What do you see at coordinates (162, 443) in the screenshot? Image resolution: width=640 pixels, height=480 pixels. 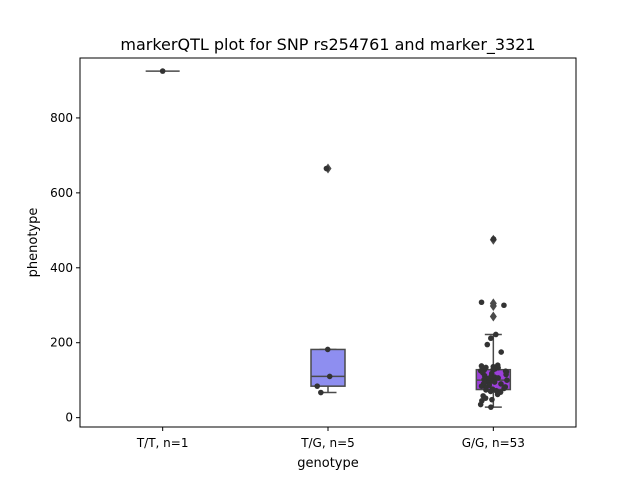 I see `x-tick-label: T/T, n=1` at bounding box center [162, 443].